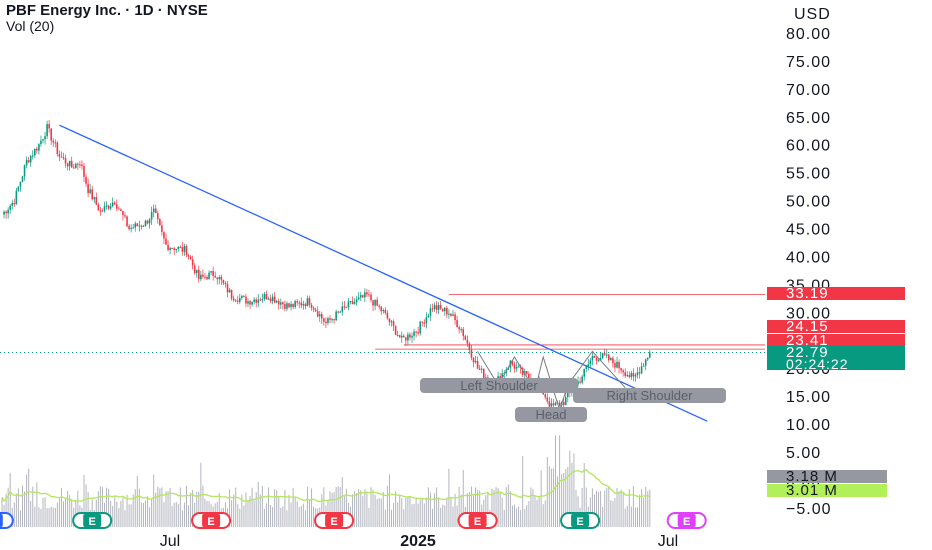  I want to click on event-marker-outline, so click(7, 520).